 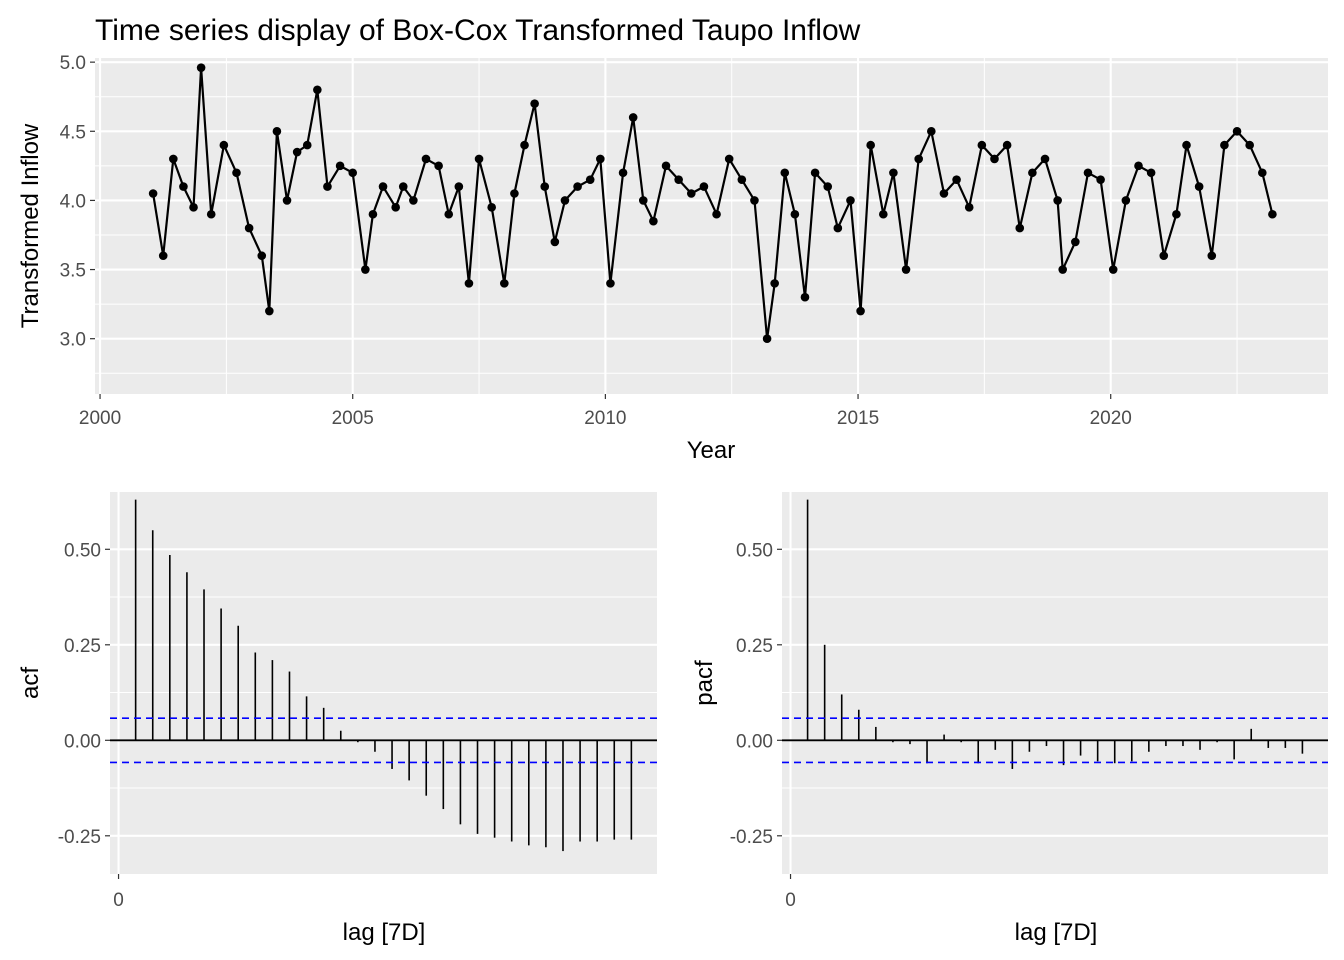 What do you see at coordinates (751, 837) in the screenshot?
I see `pacf-y-tick-label: -0.25` at bounding box center [751, 837].